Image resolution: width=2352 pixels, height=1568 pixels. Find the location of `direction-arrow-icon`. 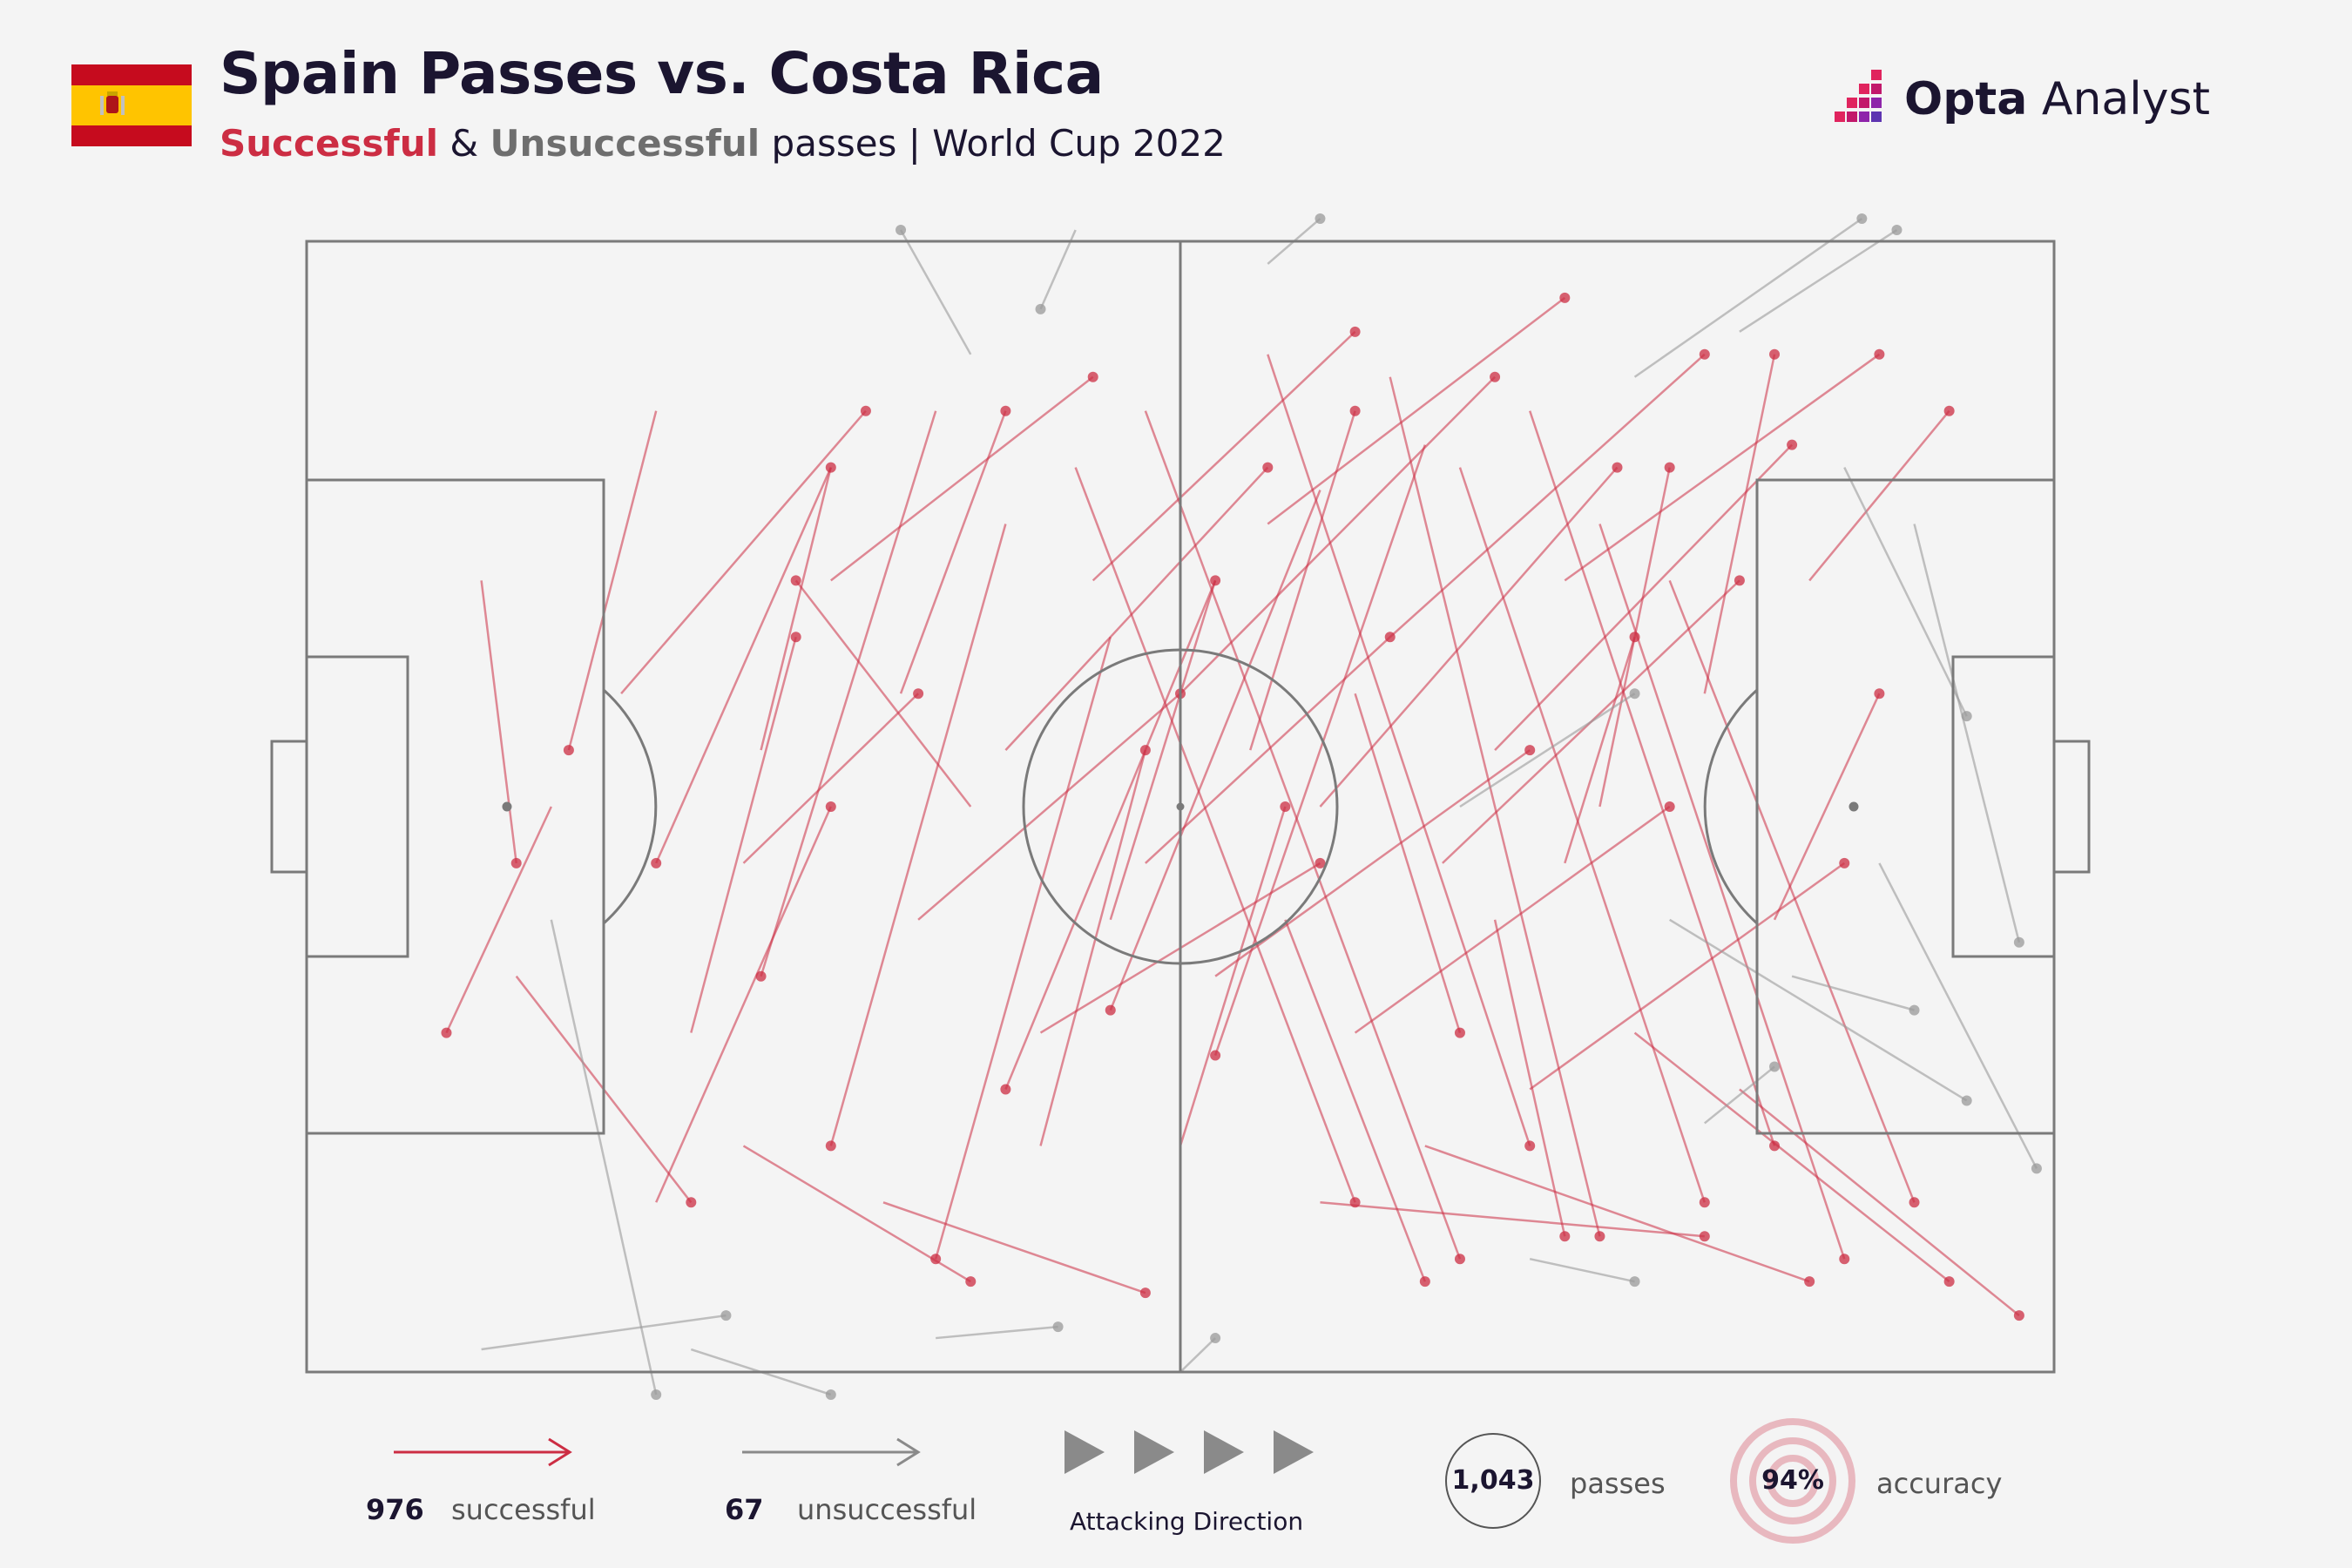

direction-arrow-icon is located at coordinates (1294, 1452).